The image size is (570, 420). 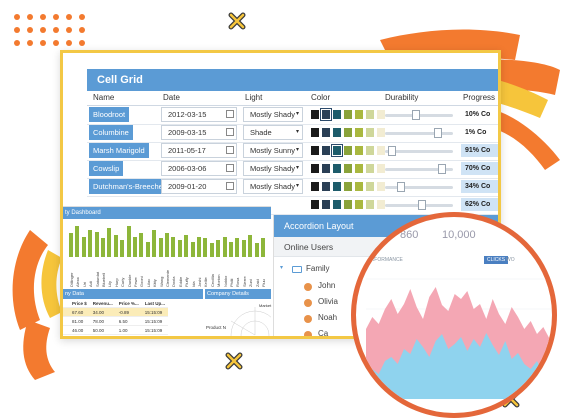 I want to click on date-field: 2006-03-06, so click(x=199, y=168).